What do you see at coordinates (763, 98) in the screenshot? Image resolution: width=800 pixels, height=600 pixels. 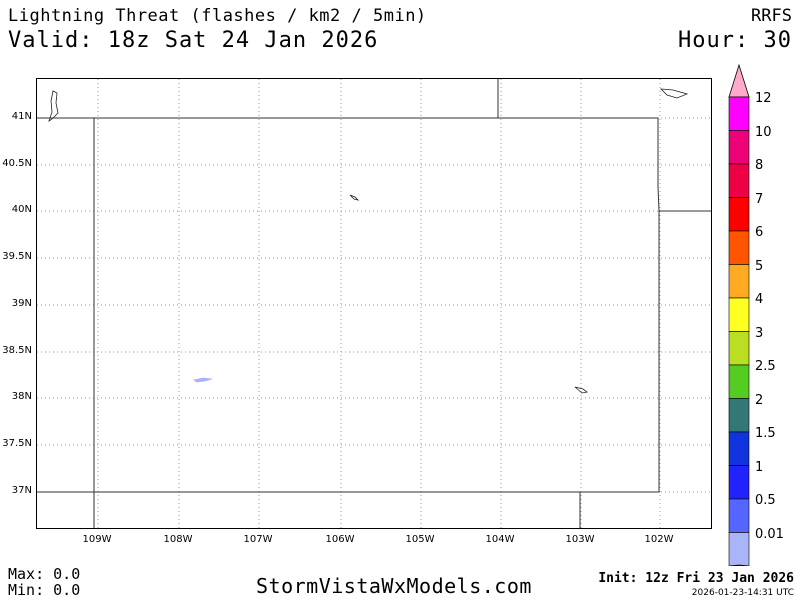 I see `colorbar-label: 12` at bounding box center [763, 98].